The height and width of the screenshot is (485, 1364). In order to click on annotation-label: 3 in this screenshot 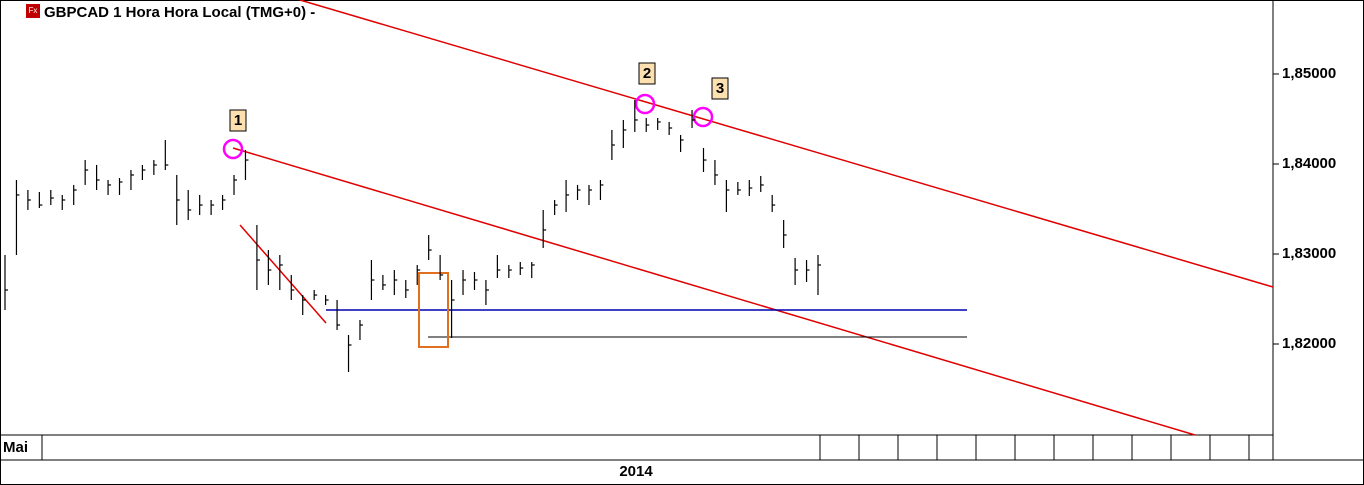, I will do `click(720, 88)`.